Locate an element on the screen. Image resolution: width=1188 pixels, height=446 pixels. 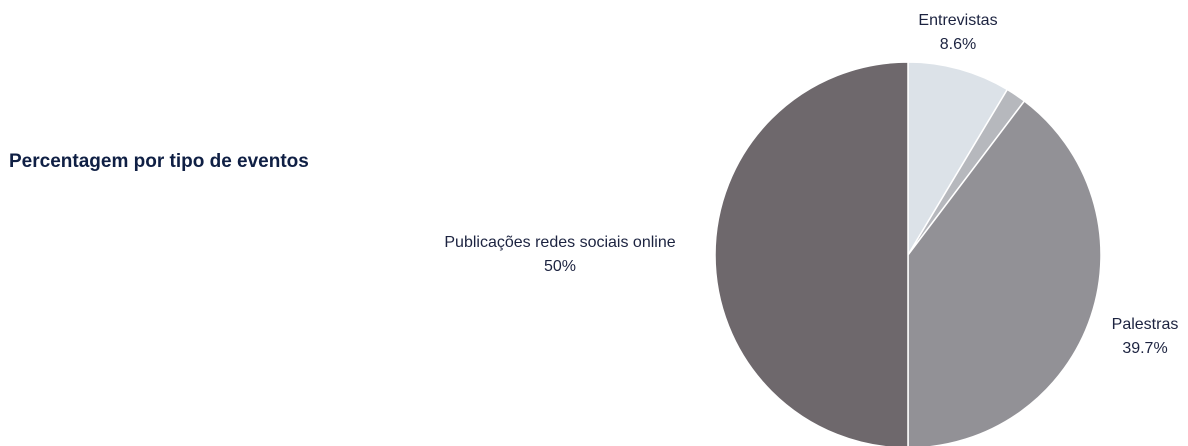
slice-value-label-0: 8.6% is located at coordinates (958, 44).